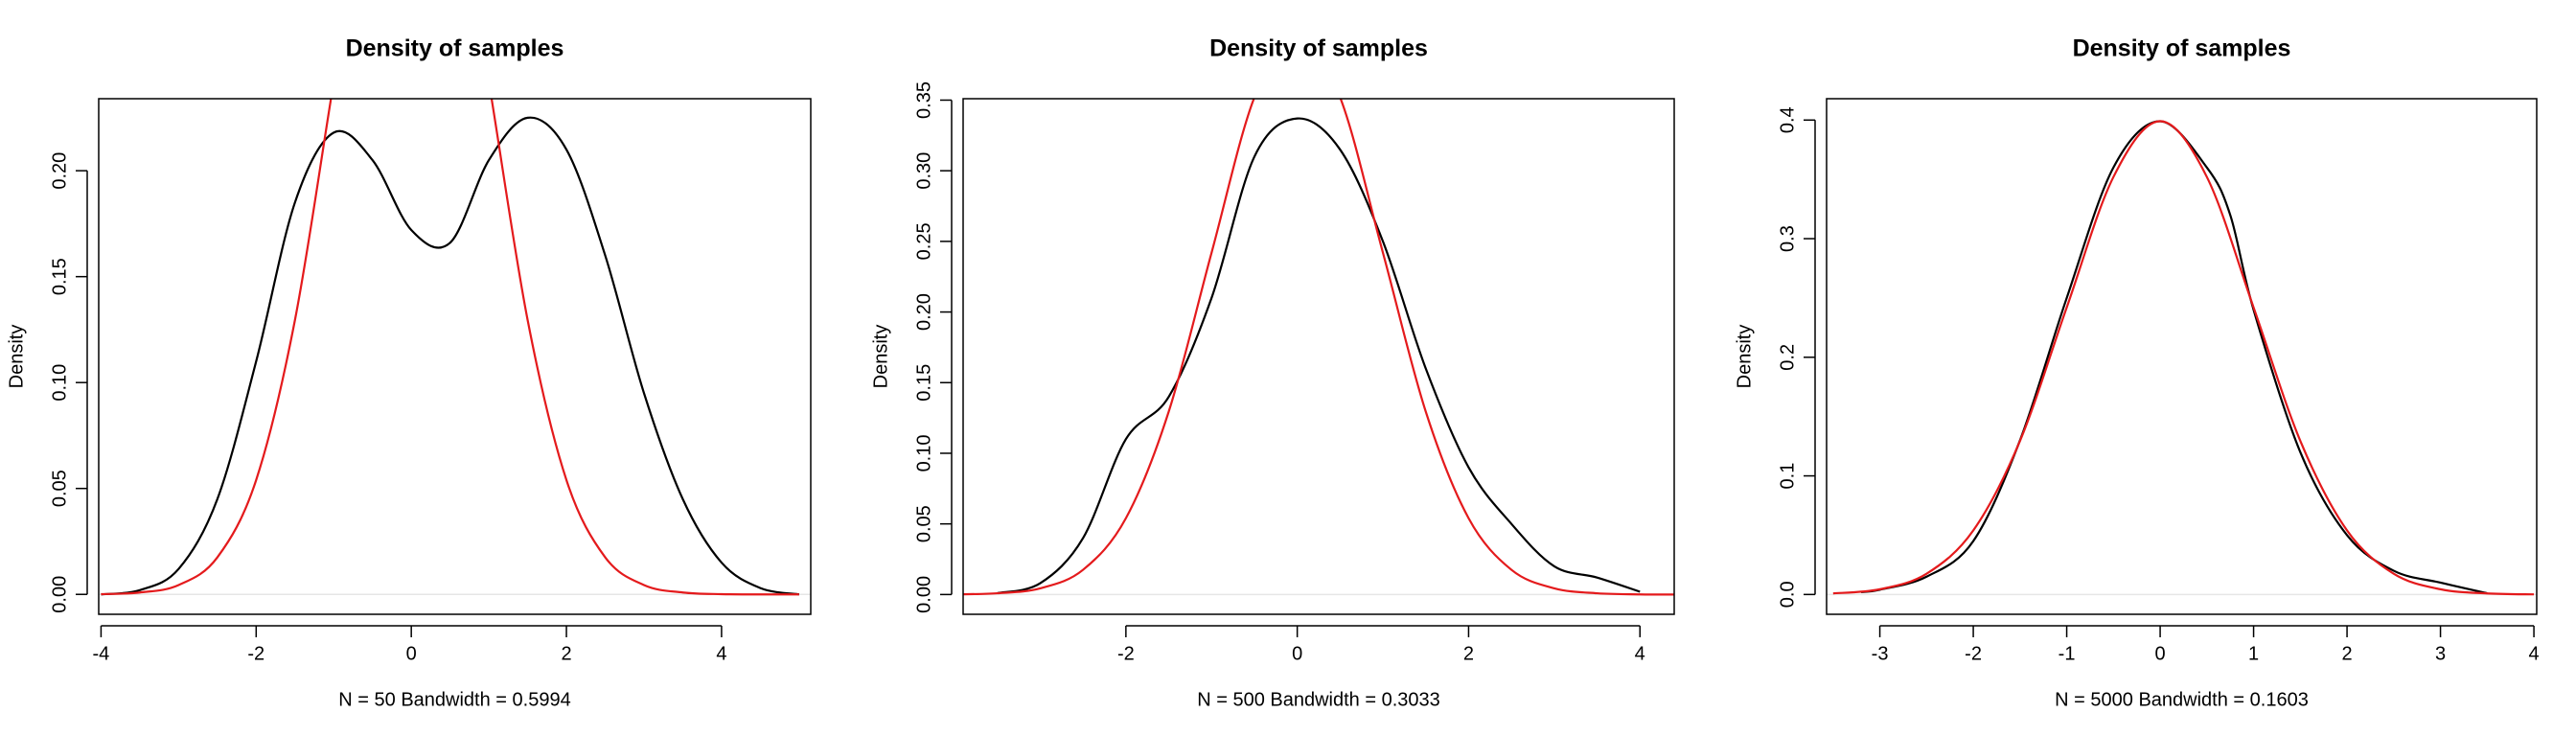 The height and width of the screenshot is (736, 2576). Describe the element at coordinates (1787, 357) in the screenshot. I see `y-tick-label: 0.2` at that location.